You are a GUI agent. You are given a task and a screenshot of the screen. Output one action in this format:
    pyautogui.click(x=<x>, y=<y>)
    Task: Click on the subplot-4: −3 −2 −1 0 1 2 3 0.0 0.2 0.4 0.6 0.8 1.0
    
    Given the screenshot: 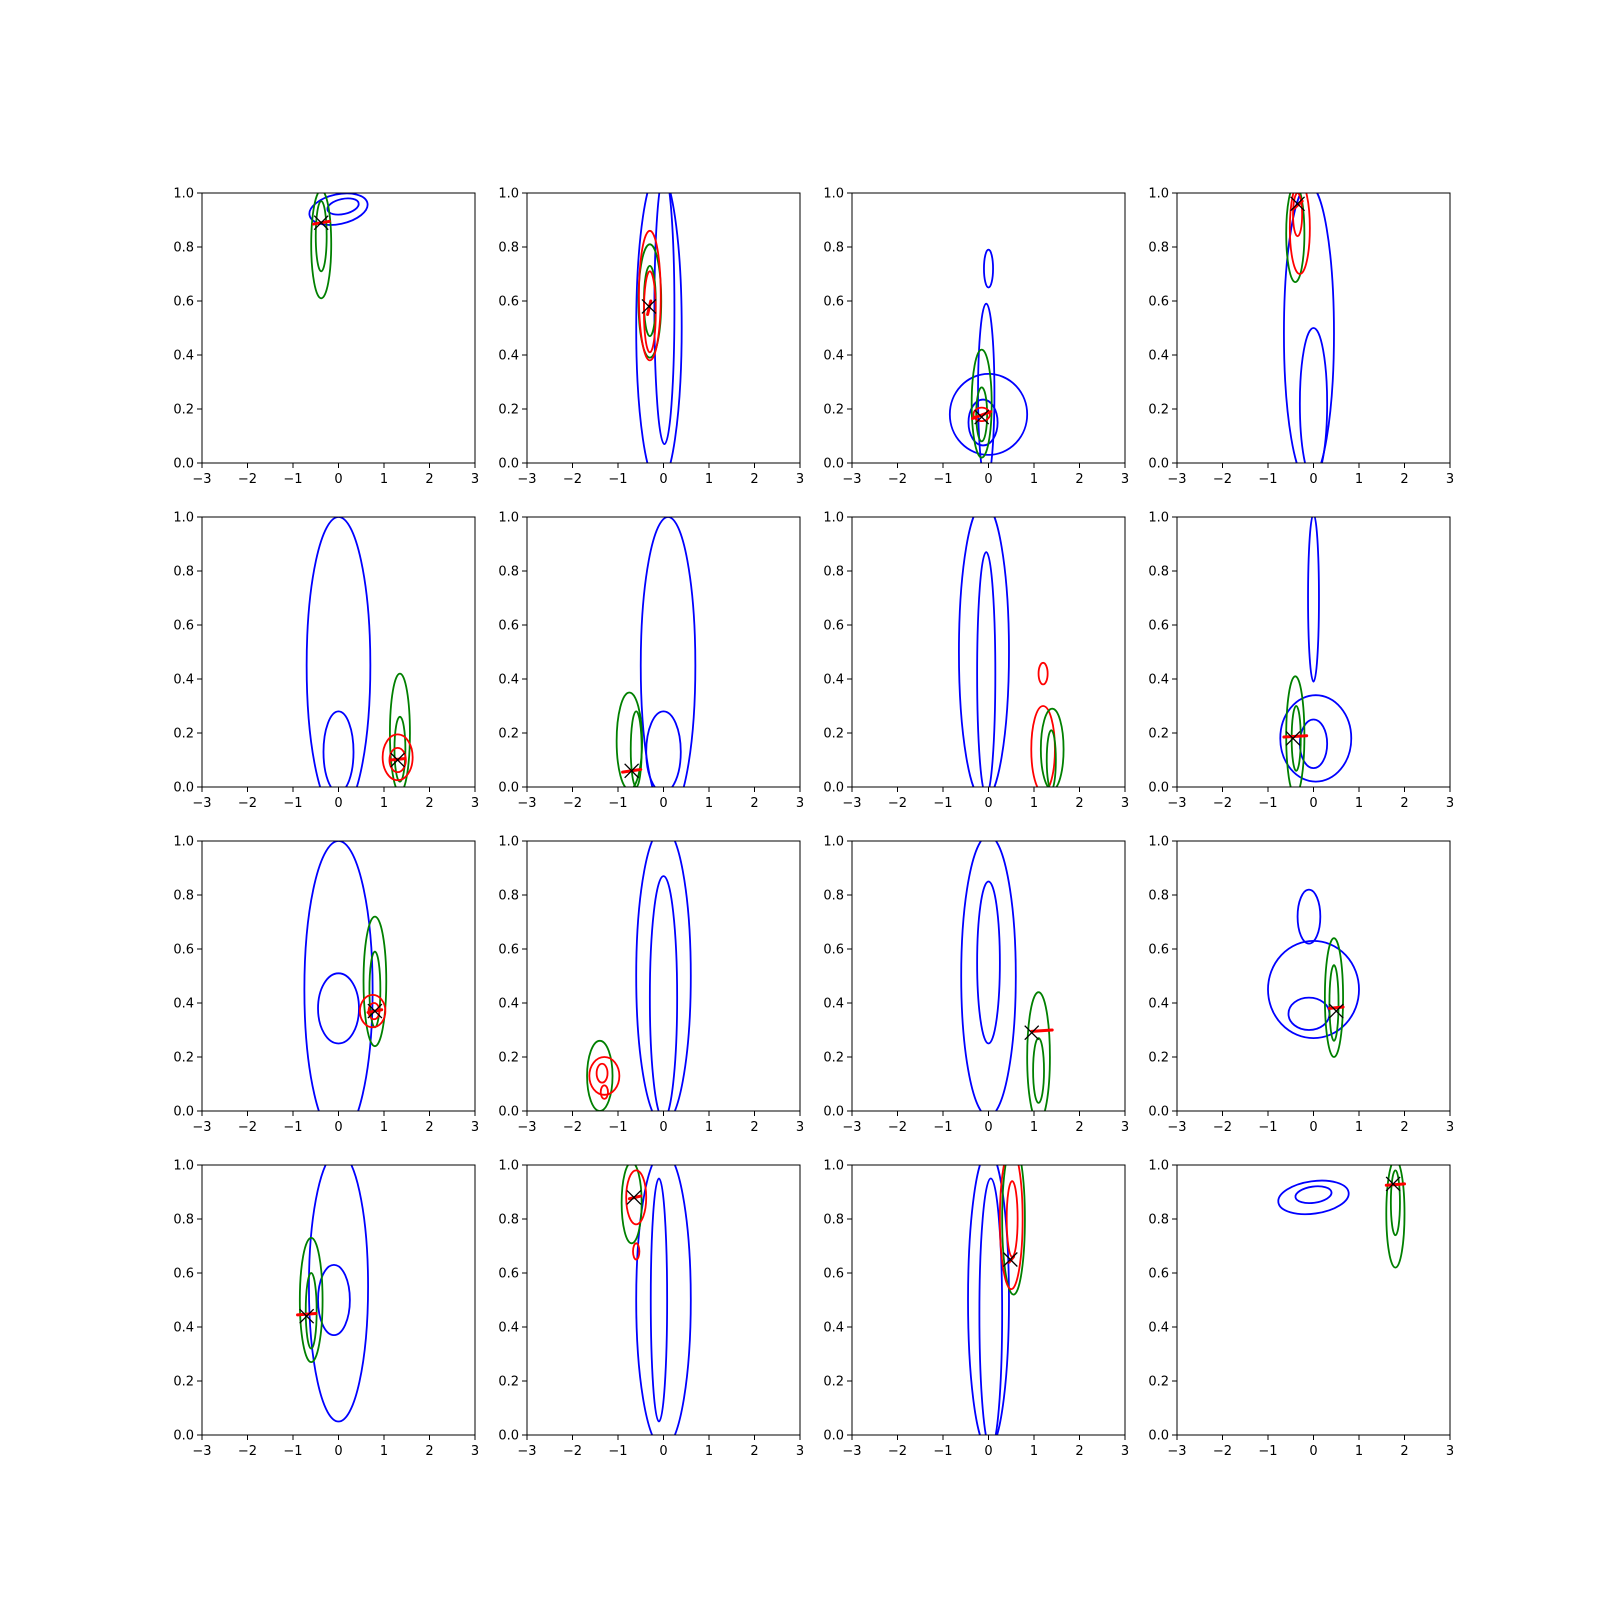 What is the action you would take?
    pyautogui.click(x=1301, y=337)
    